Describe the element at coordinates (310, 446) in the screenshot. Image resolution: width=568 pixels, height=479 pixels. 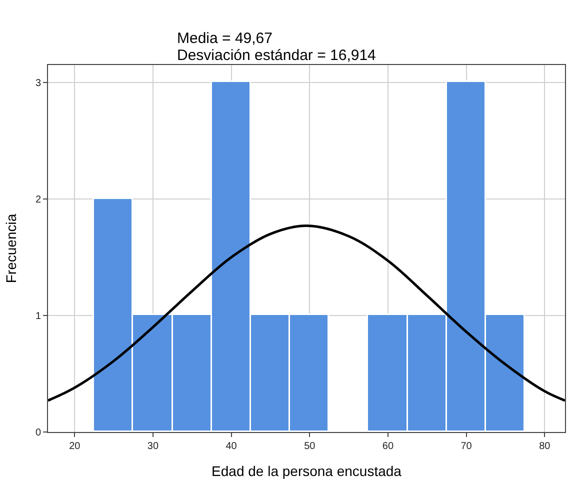
I see `x-tick-label: 50` at that location.